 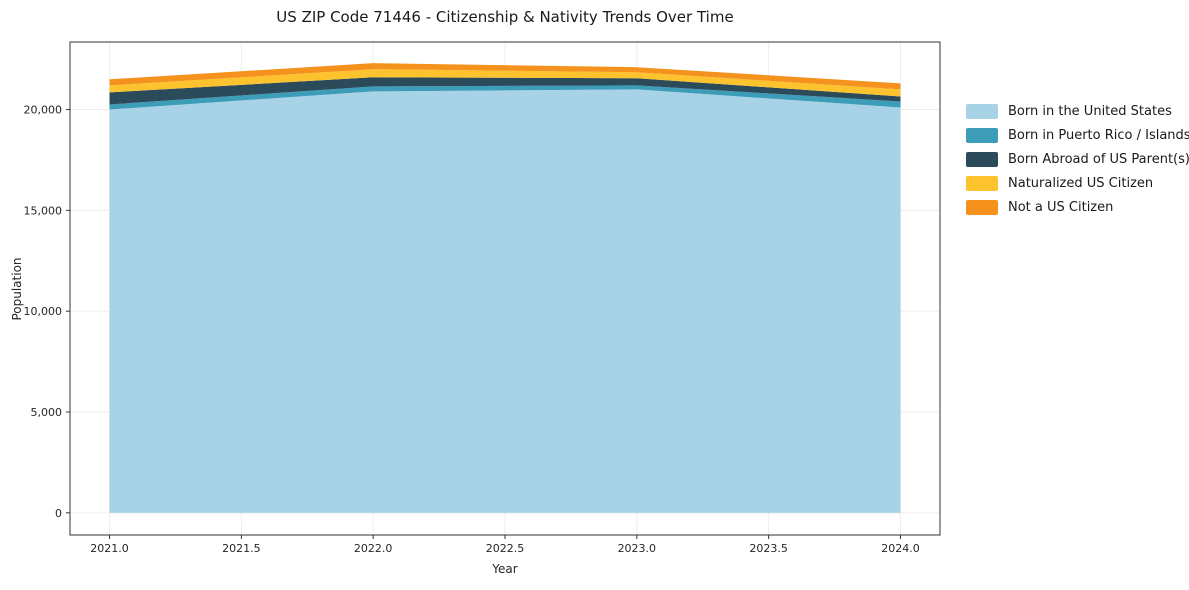 I want to click on legend-label: Not a US Citizen, so click(x=1061, y=207).